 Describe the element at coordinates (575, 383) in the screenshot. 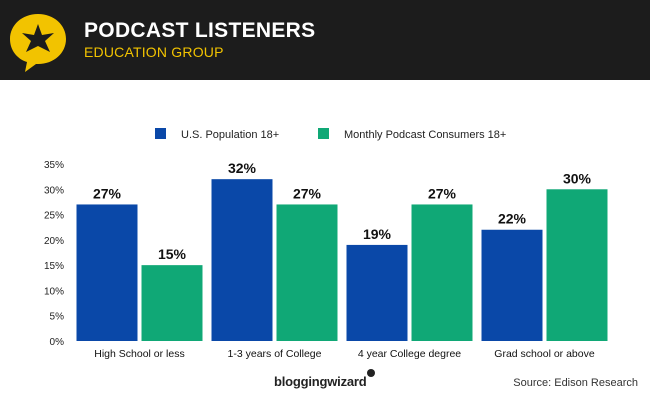

I see `source-note: Source: Edison Research` at that location.